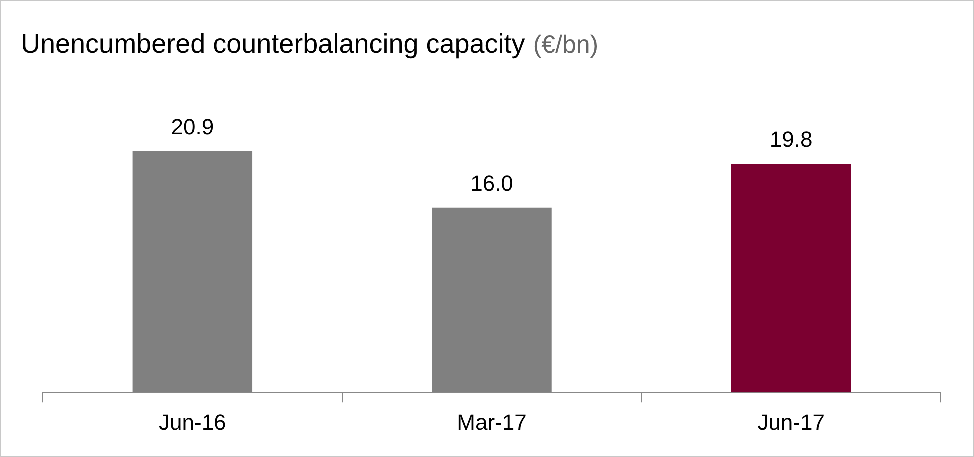  What do you see at coordinates (492, 422) in the screenshot?
I see `x-tick-label: Mar-17` at bounding box center [492, 422].